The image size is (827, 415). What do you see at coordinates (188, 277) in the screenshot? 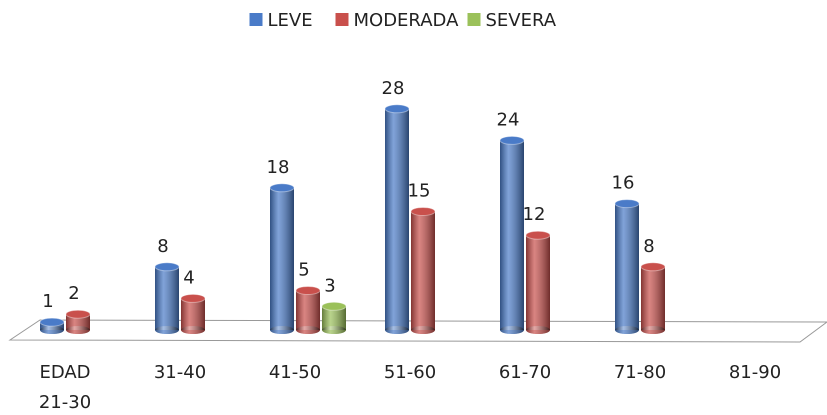
I see `data-label: 4` at bounding box center [188, 277].